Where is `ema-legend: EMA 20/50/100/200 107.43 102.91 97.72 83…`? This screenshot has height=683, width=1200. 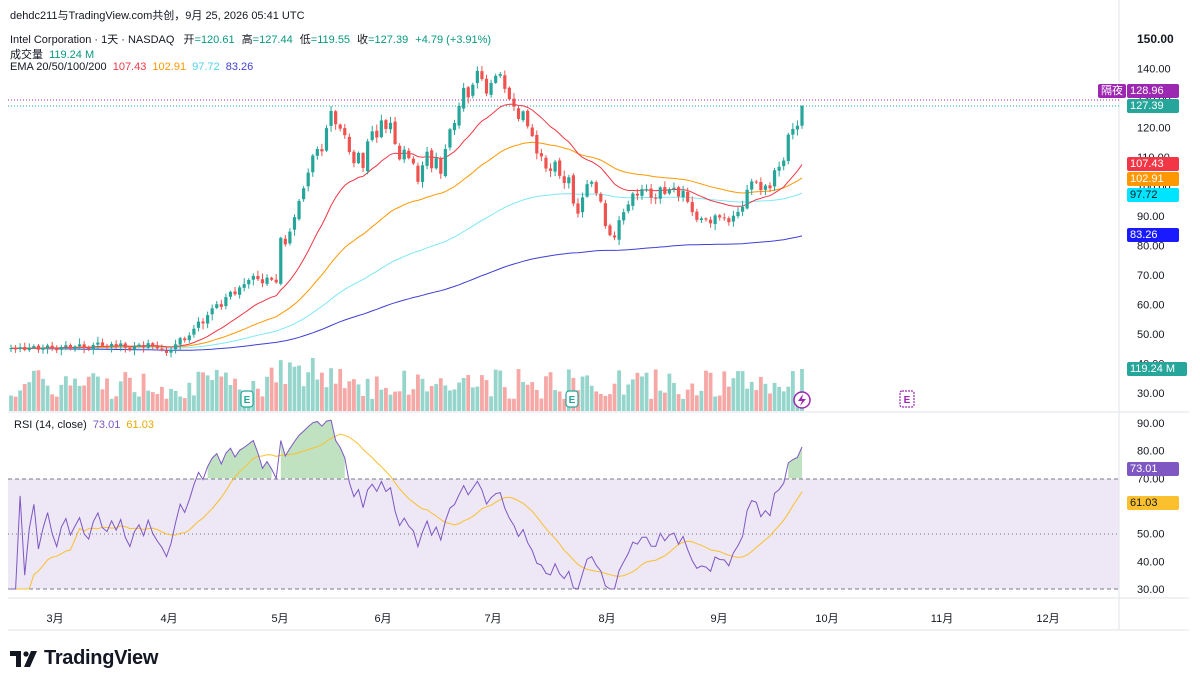
ema-legend: EMA 20/50/100/200 107.43 102.91 97.72 83… is located at coordinates (131, 67).